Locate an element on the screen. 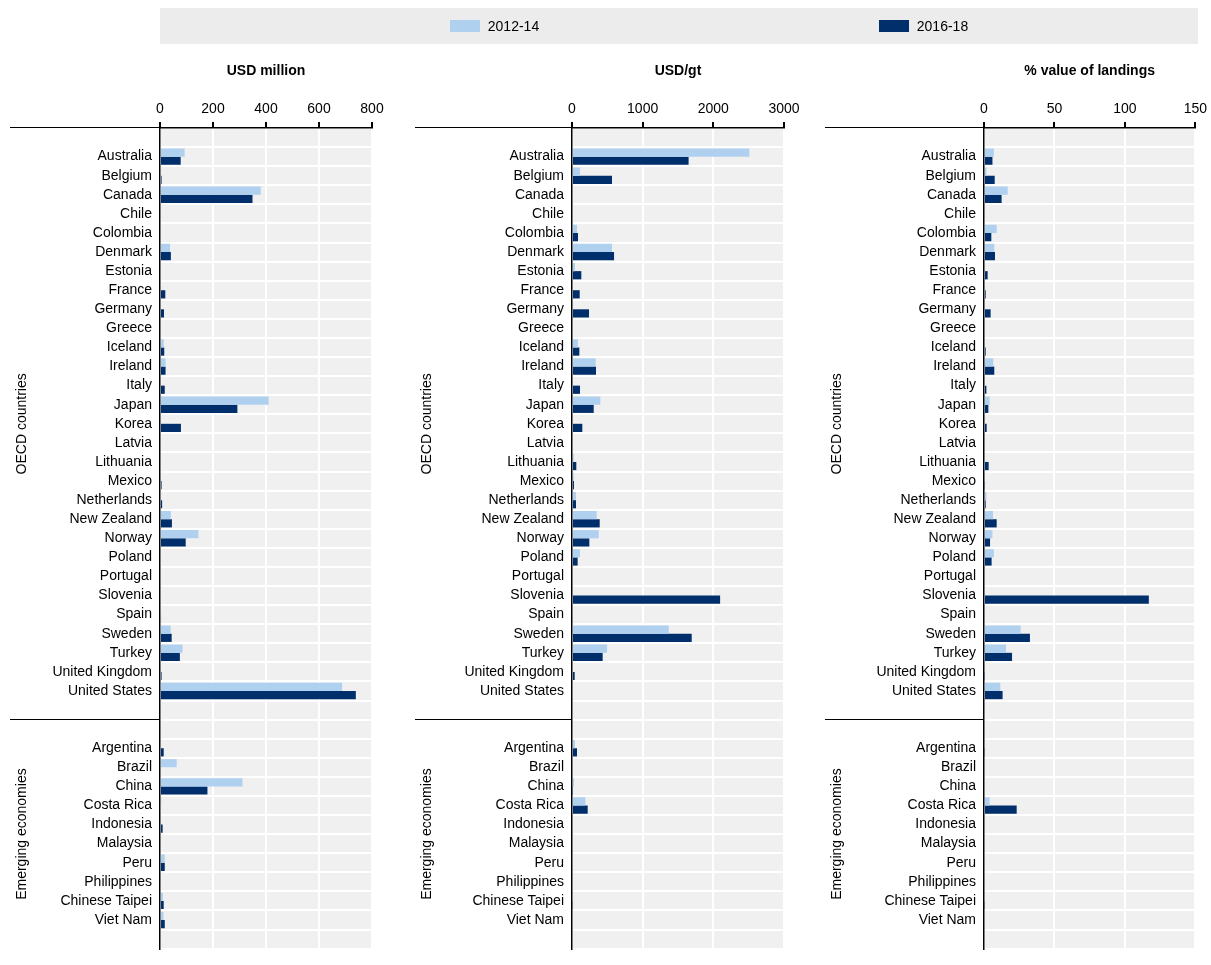  legend-label: 2016-18 is located at coordinates (942, 26).